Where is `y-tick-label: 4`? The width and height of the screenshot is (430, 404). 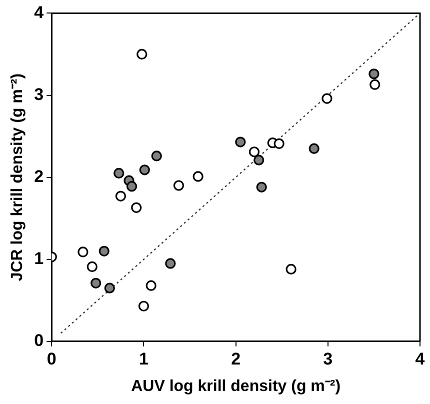
y-tick-label: 4 is located at coordinates (39, 12).